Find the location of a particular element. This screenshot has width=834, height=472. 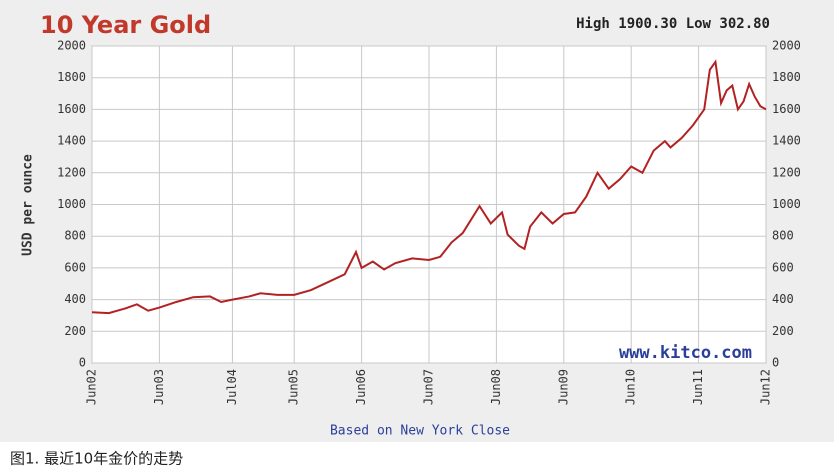

y-tick-label-right: 1600 is located at coordinates (786, 109).